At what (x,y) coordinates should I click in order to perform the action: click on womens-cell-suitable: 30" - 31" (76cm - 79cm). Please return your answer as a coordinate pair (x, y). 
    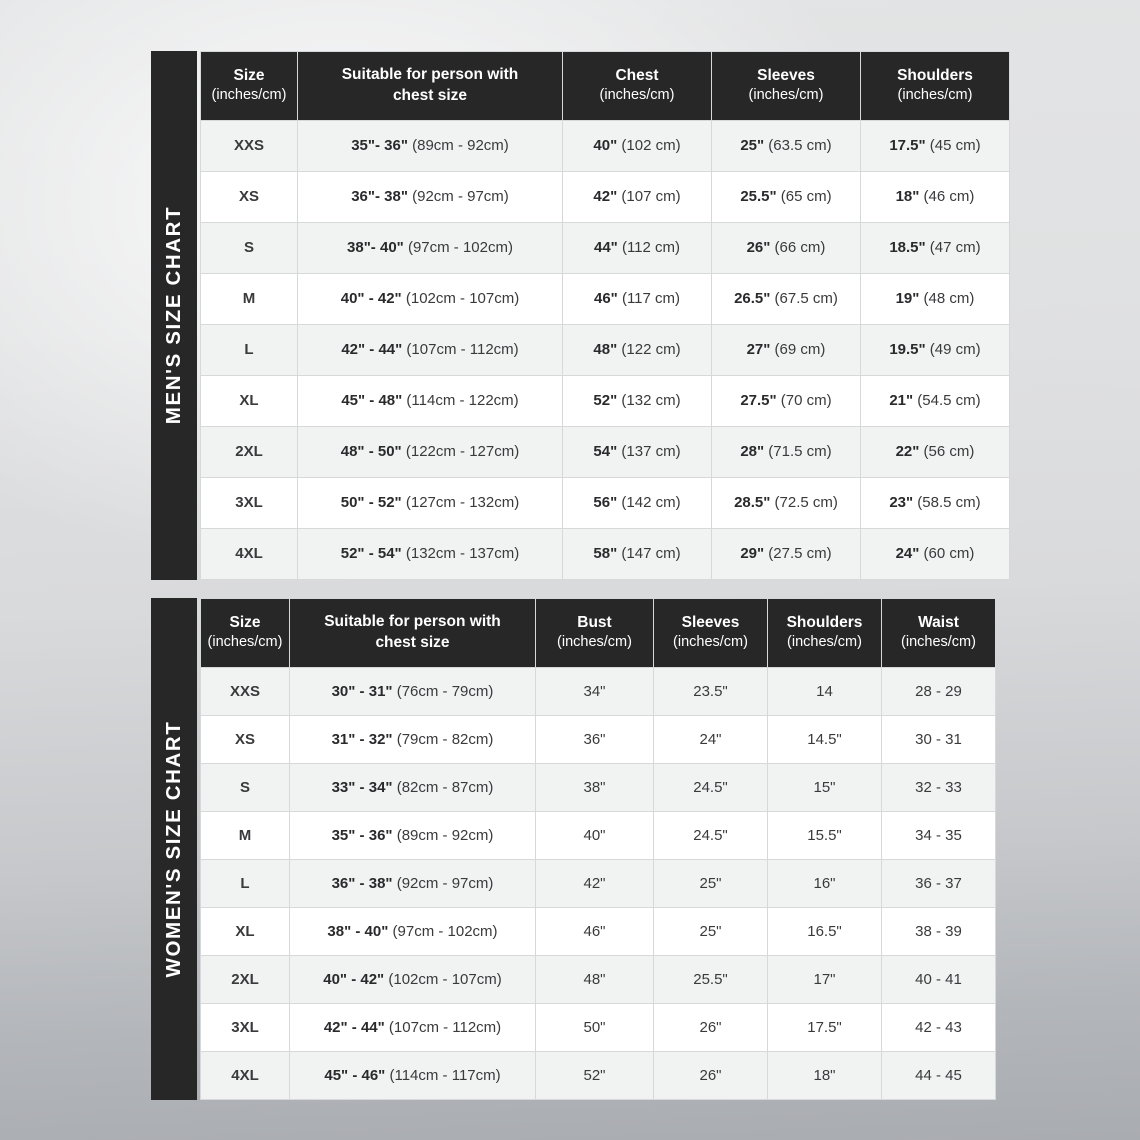
    Looking at the image, I should click on (412, 691).